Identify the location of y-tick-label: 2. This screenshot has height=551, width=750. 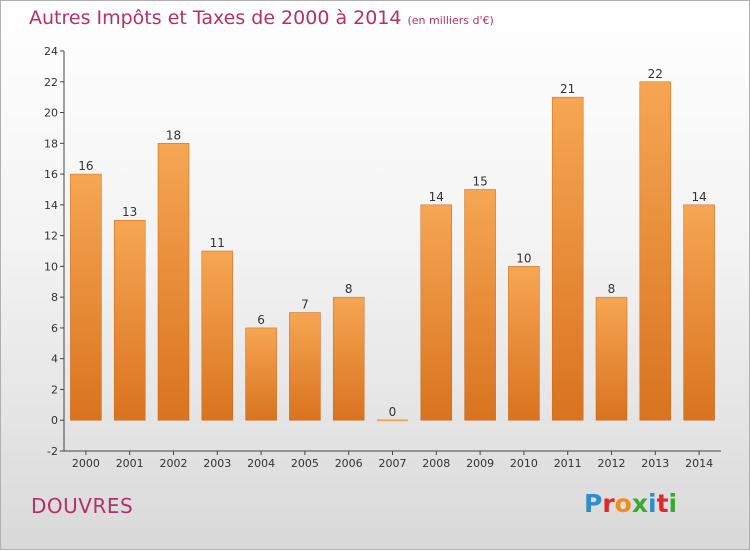
(54, 389).